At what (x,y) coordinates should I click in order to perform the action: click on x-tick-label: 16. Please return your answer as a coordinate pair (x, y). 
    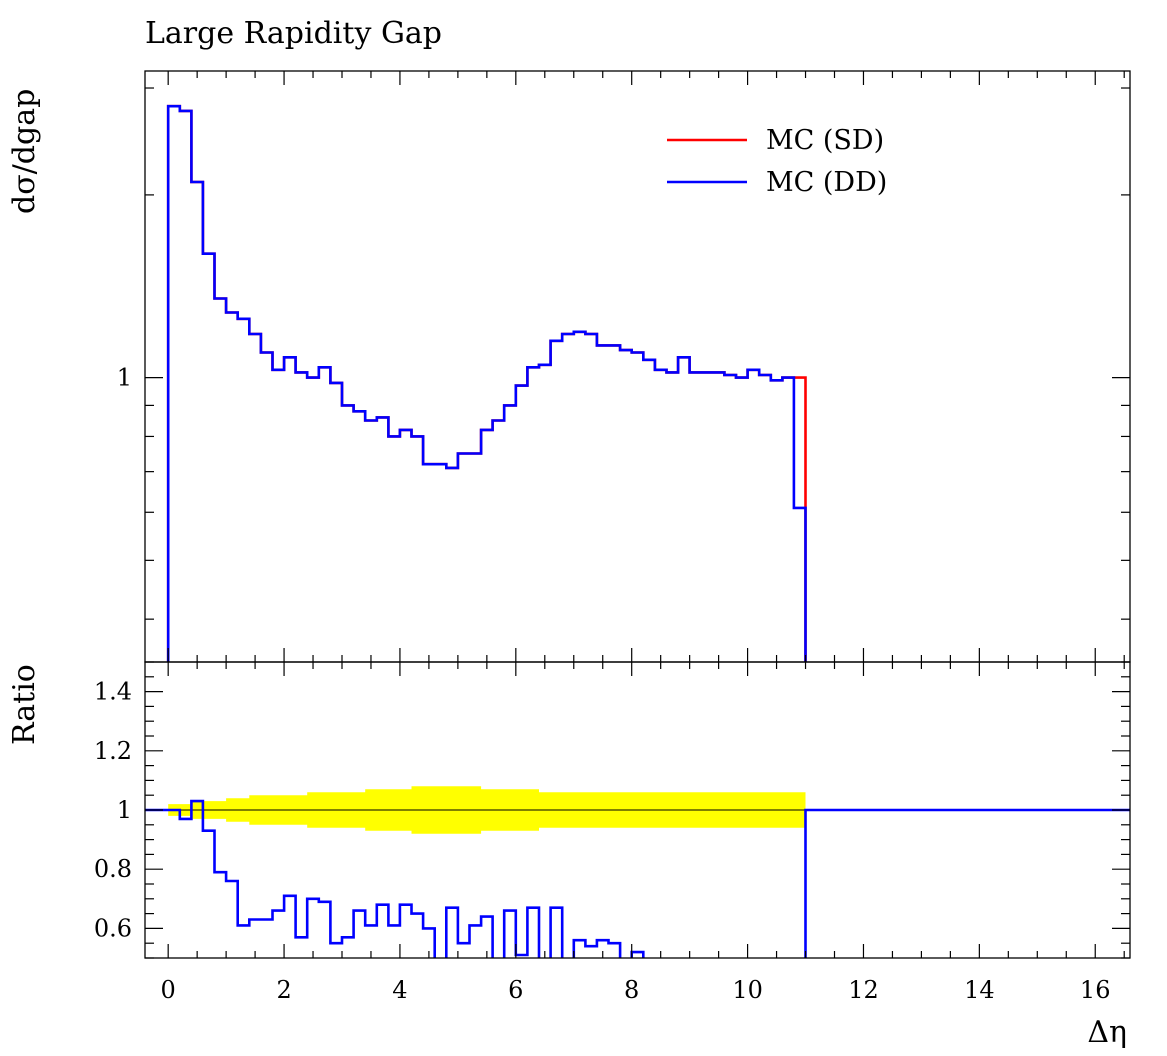
    Looking at the image, I should click on (1095, 990).